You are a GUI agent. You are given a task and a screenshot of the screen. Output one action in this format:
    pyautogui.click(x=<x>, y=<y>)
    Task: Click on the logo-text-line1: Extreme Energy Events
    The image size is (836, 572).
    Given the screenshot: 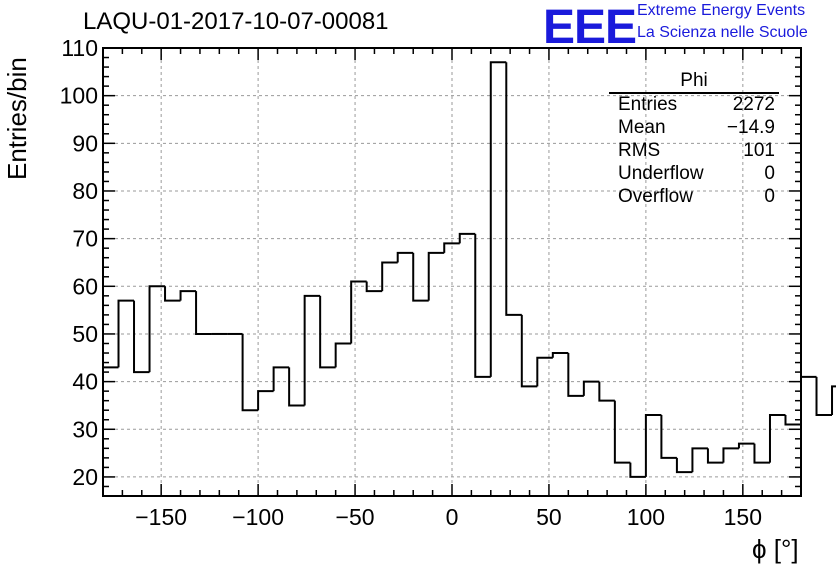 What is the action you would take?
    pyautogui.click(x=721, y=10)
    